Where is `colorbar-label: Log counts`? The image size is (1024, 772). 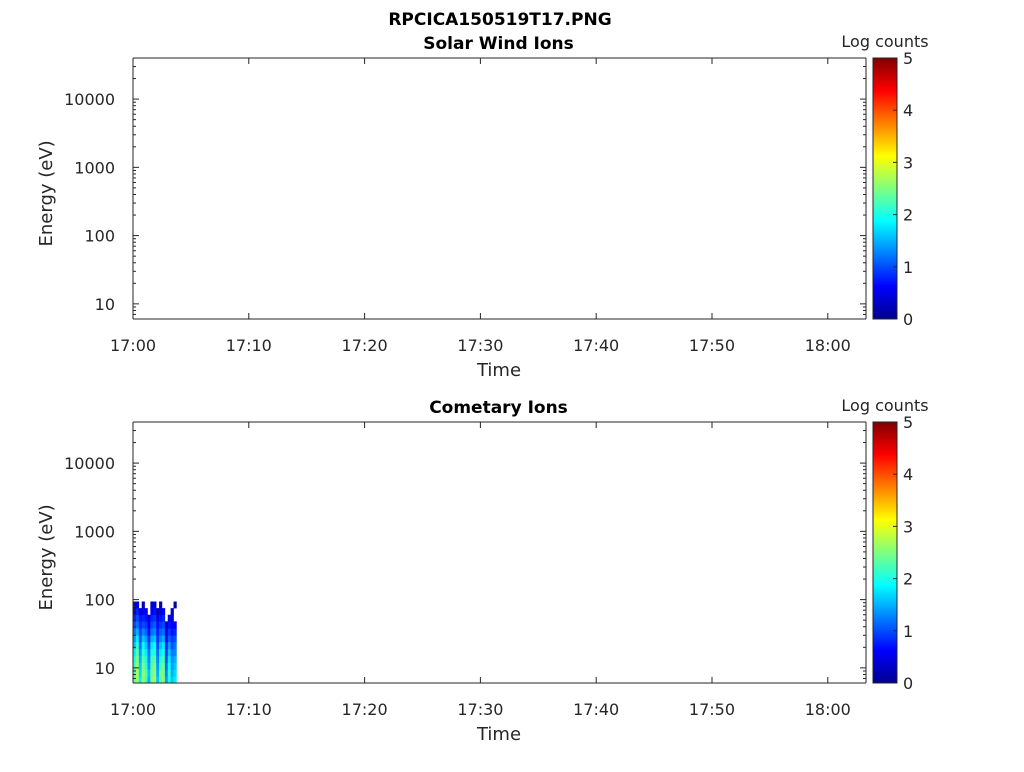
colorbar-label: Log counts is located at coordinates (884, 405).